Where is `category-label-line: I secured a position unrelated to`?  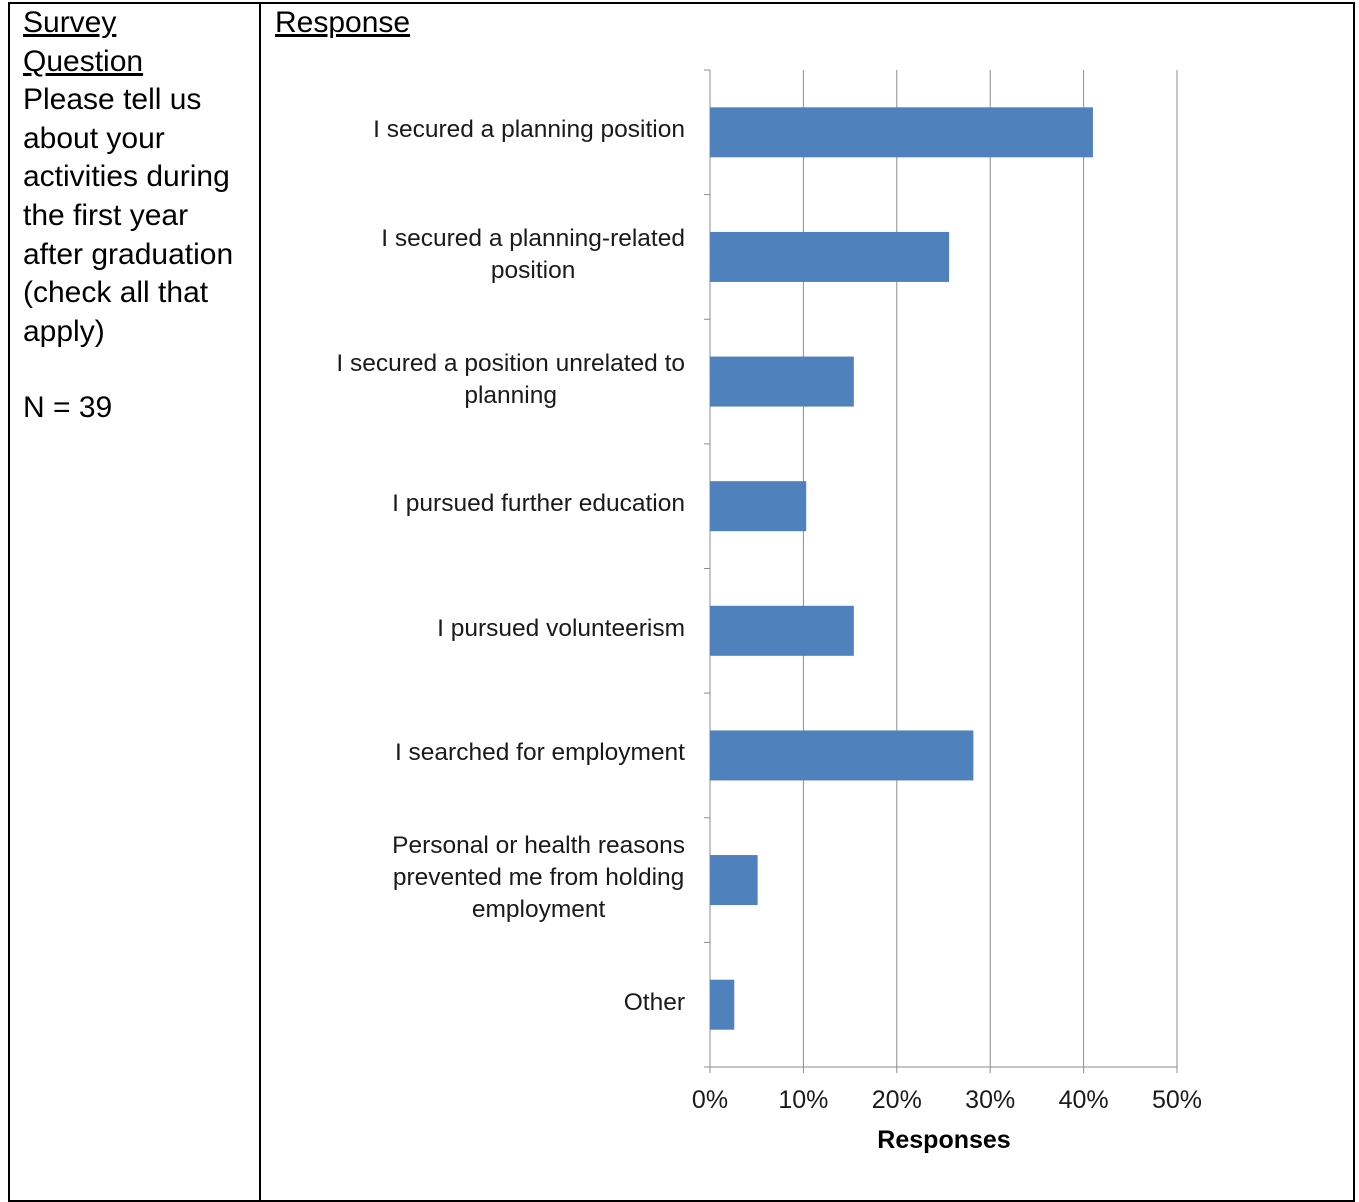 category-label-line: I secured a position unrelated to is located at coordinates (510, 363).